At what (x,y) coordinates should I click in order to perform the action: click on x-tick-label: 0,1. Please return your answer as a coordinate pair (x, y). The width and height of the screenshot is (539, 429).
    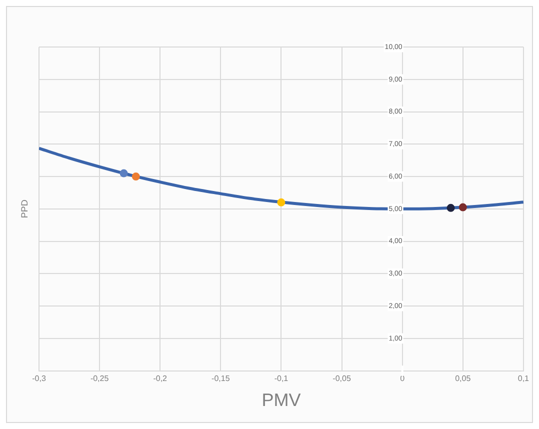
    Looking at the image, I should click on (524, 378).